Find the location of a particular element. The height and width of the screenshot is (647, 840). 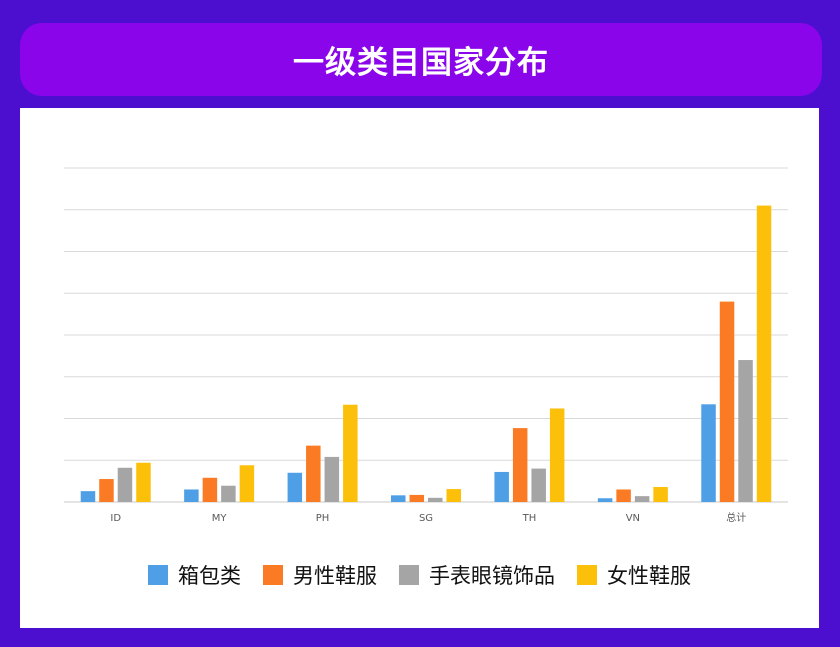

title-banner: 一级类目国家分布 is located at coordinates (421, 59).